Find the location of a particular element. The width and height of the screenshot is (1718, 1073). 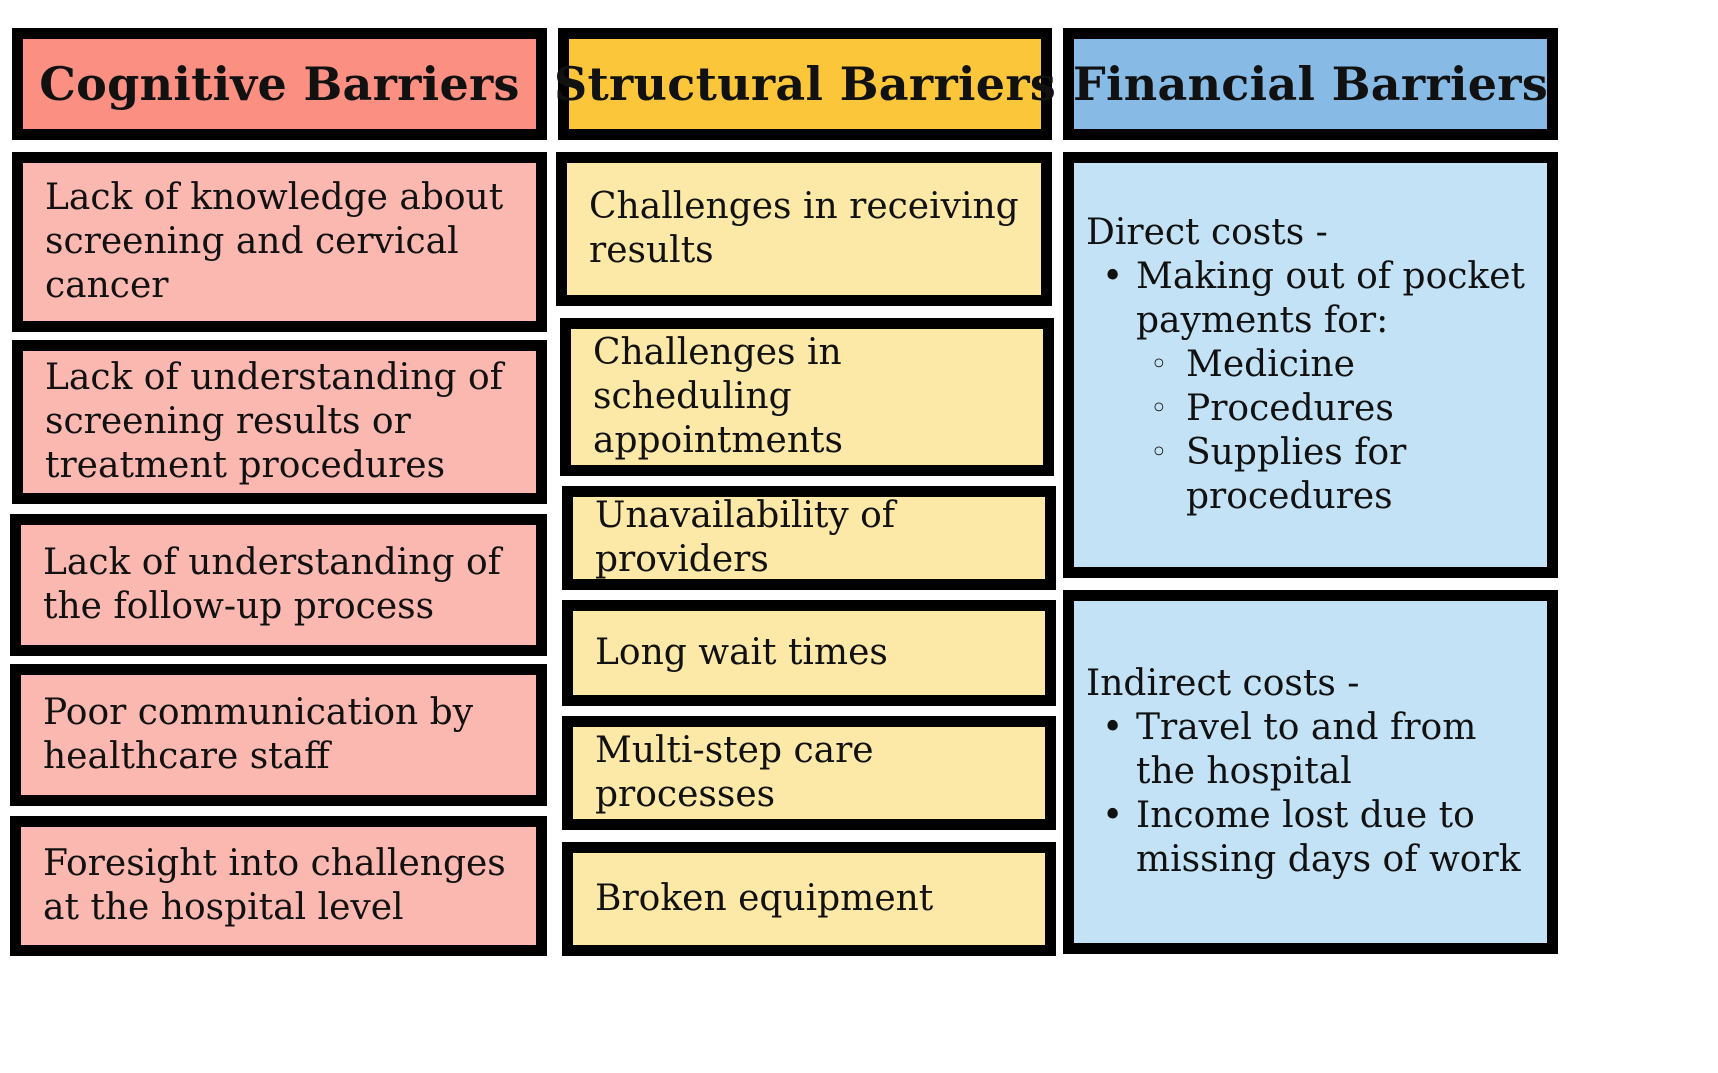

structural-barriers-title: Structural Barriers is located at coordinates (805, 84).